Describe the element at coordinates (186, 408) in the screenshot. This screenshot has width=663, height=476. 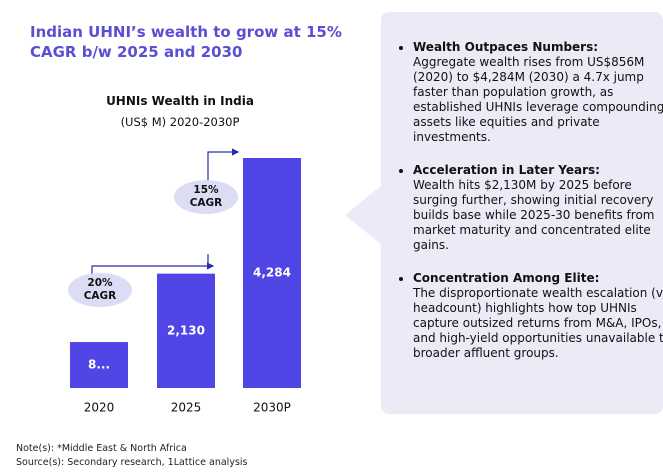
I see `x-tick-label: 2025` at that location.